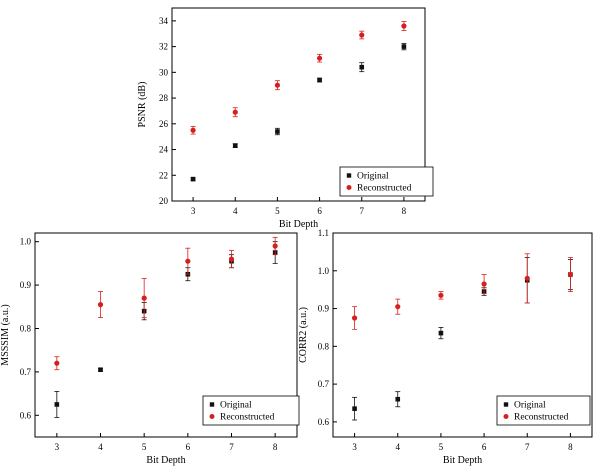 This screenshot has width=599, height=466. I want to click on y-tick-label: 24, so click(164, 150).